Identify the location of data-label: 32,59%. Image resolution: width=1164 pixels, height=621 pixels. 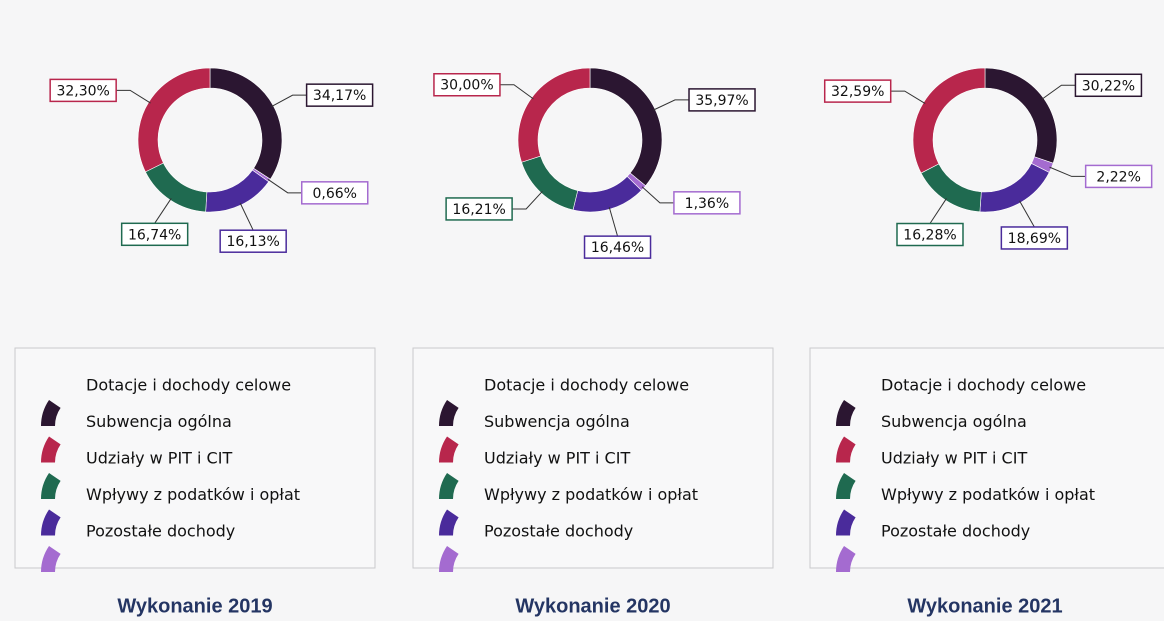
(857, 92).